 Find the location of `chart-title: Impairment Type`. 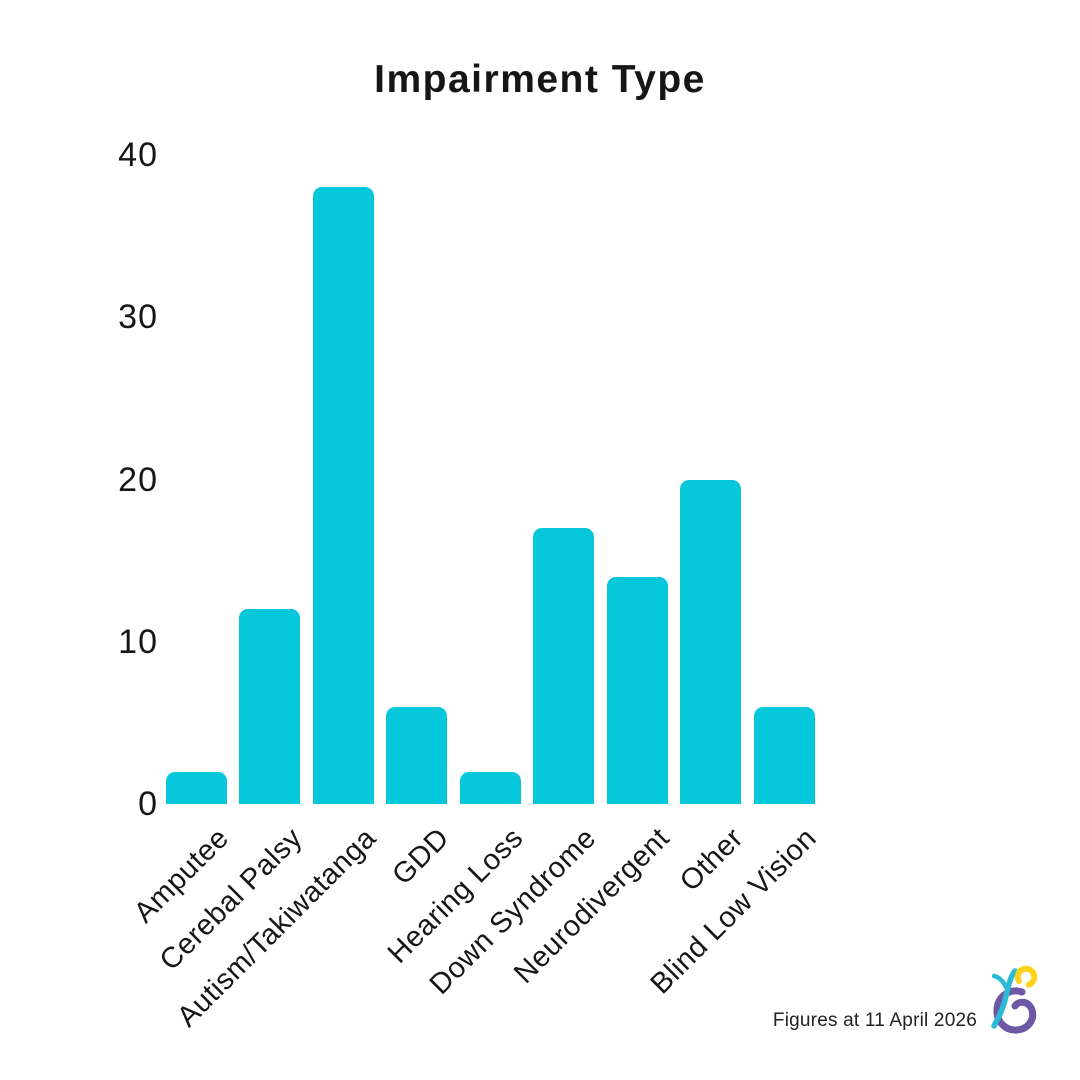

chart-title: Impairment Type is located at coordinates (540, 79).